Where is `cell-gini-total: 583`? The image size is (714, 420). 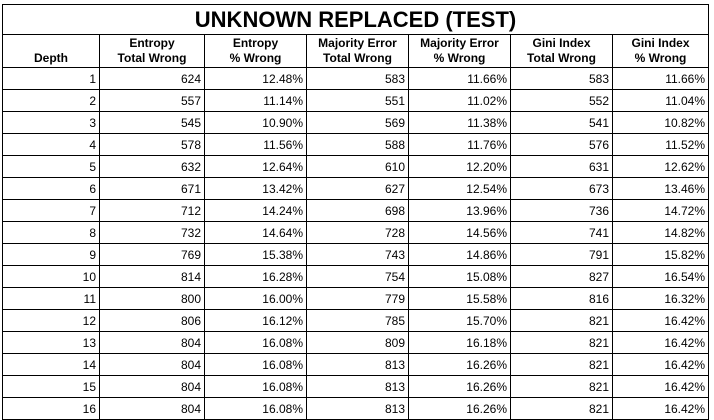 cell-gini-total: 583 is located at coordinates (561, 78).